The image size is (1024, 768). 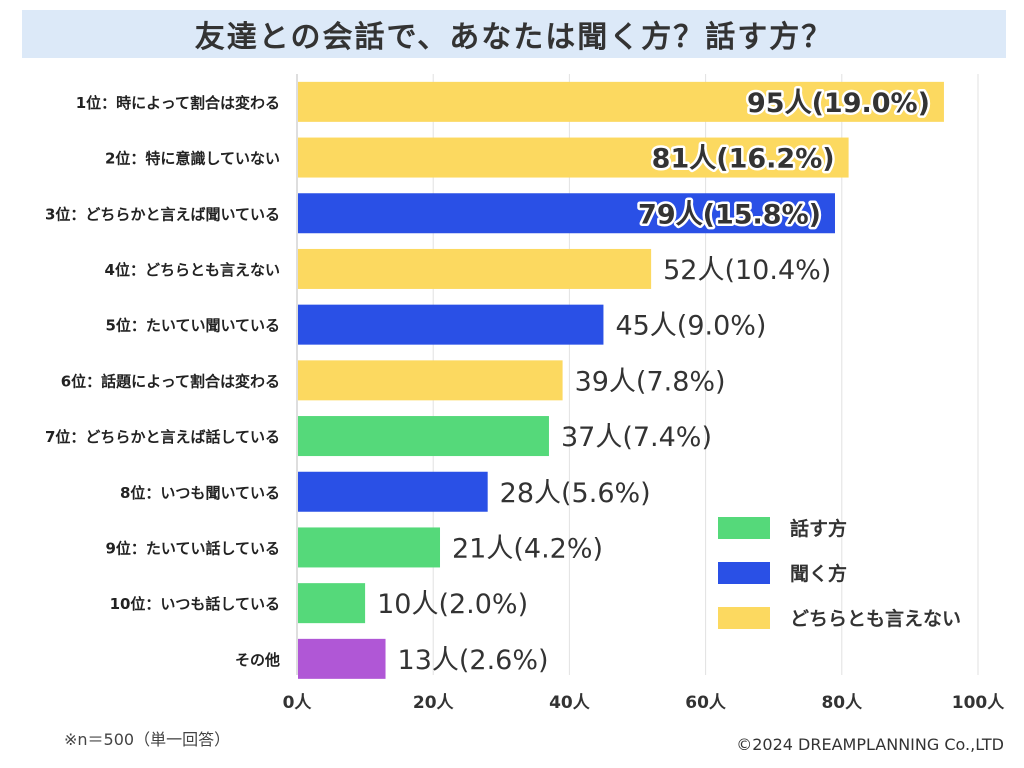 What do you see at coordinates (192, 548) in the screenshot?
I see `category-label: 9位：たいてい話している` at bounding box center [192, 548].